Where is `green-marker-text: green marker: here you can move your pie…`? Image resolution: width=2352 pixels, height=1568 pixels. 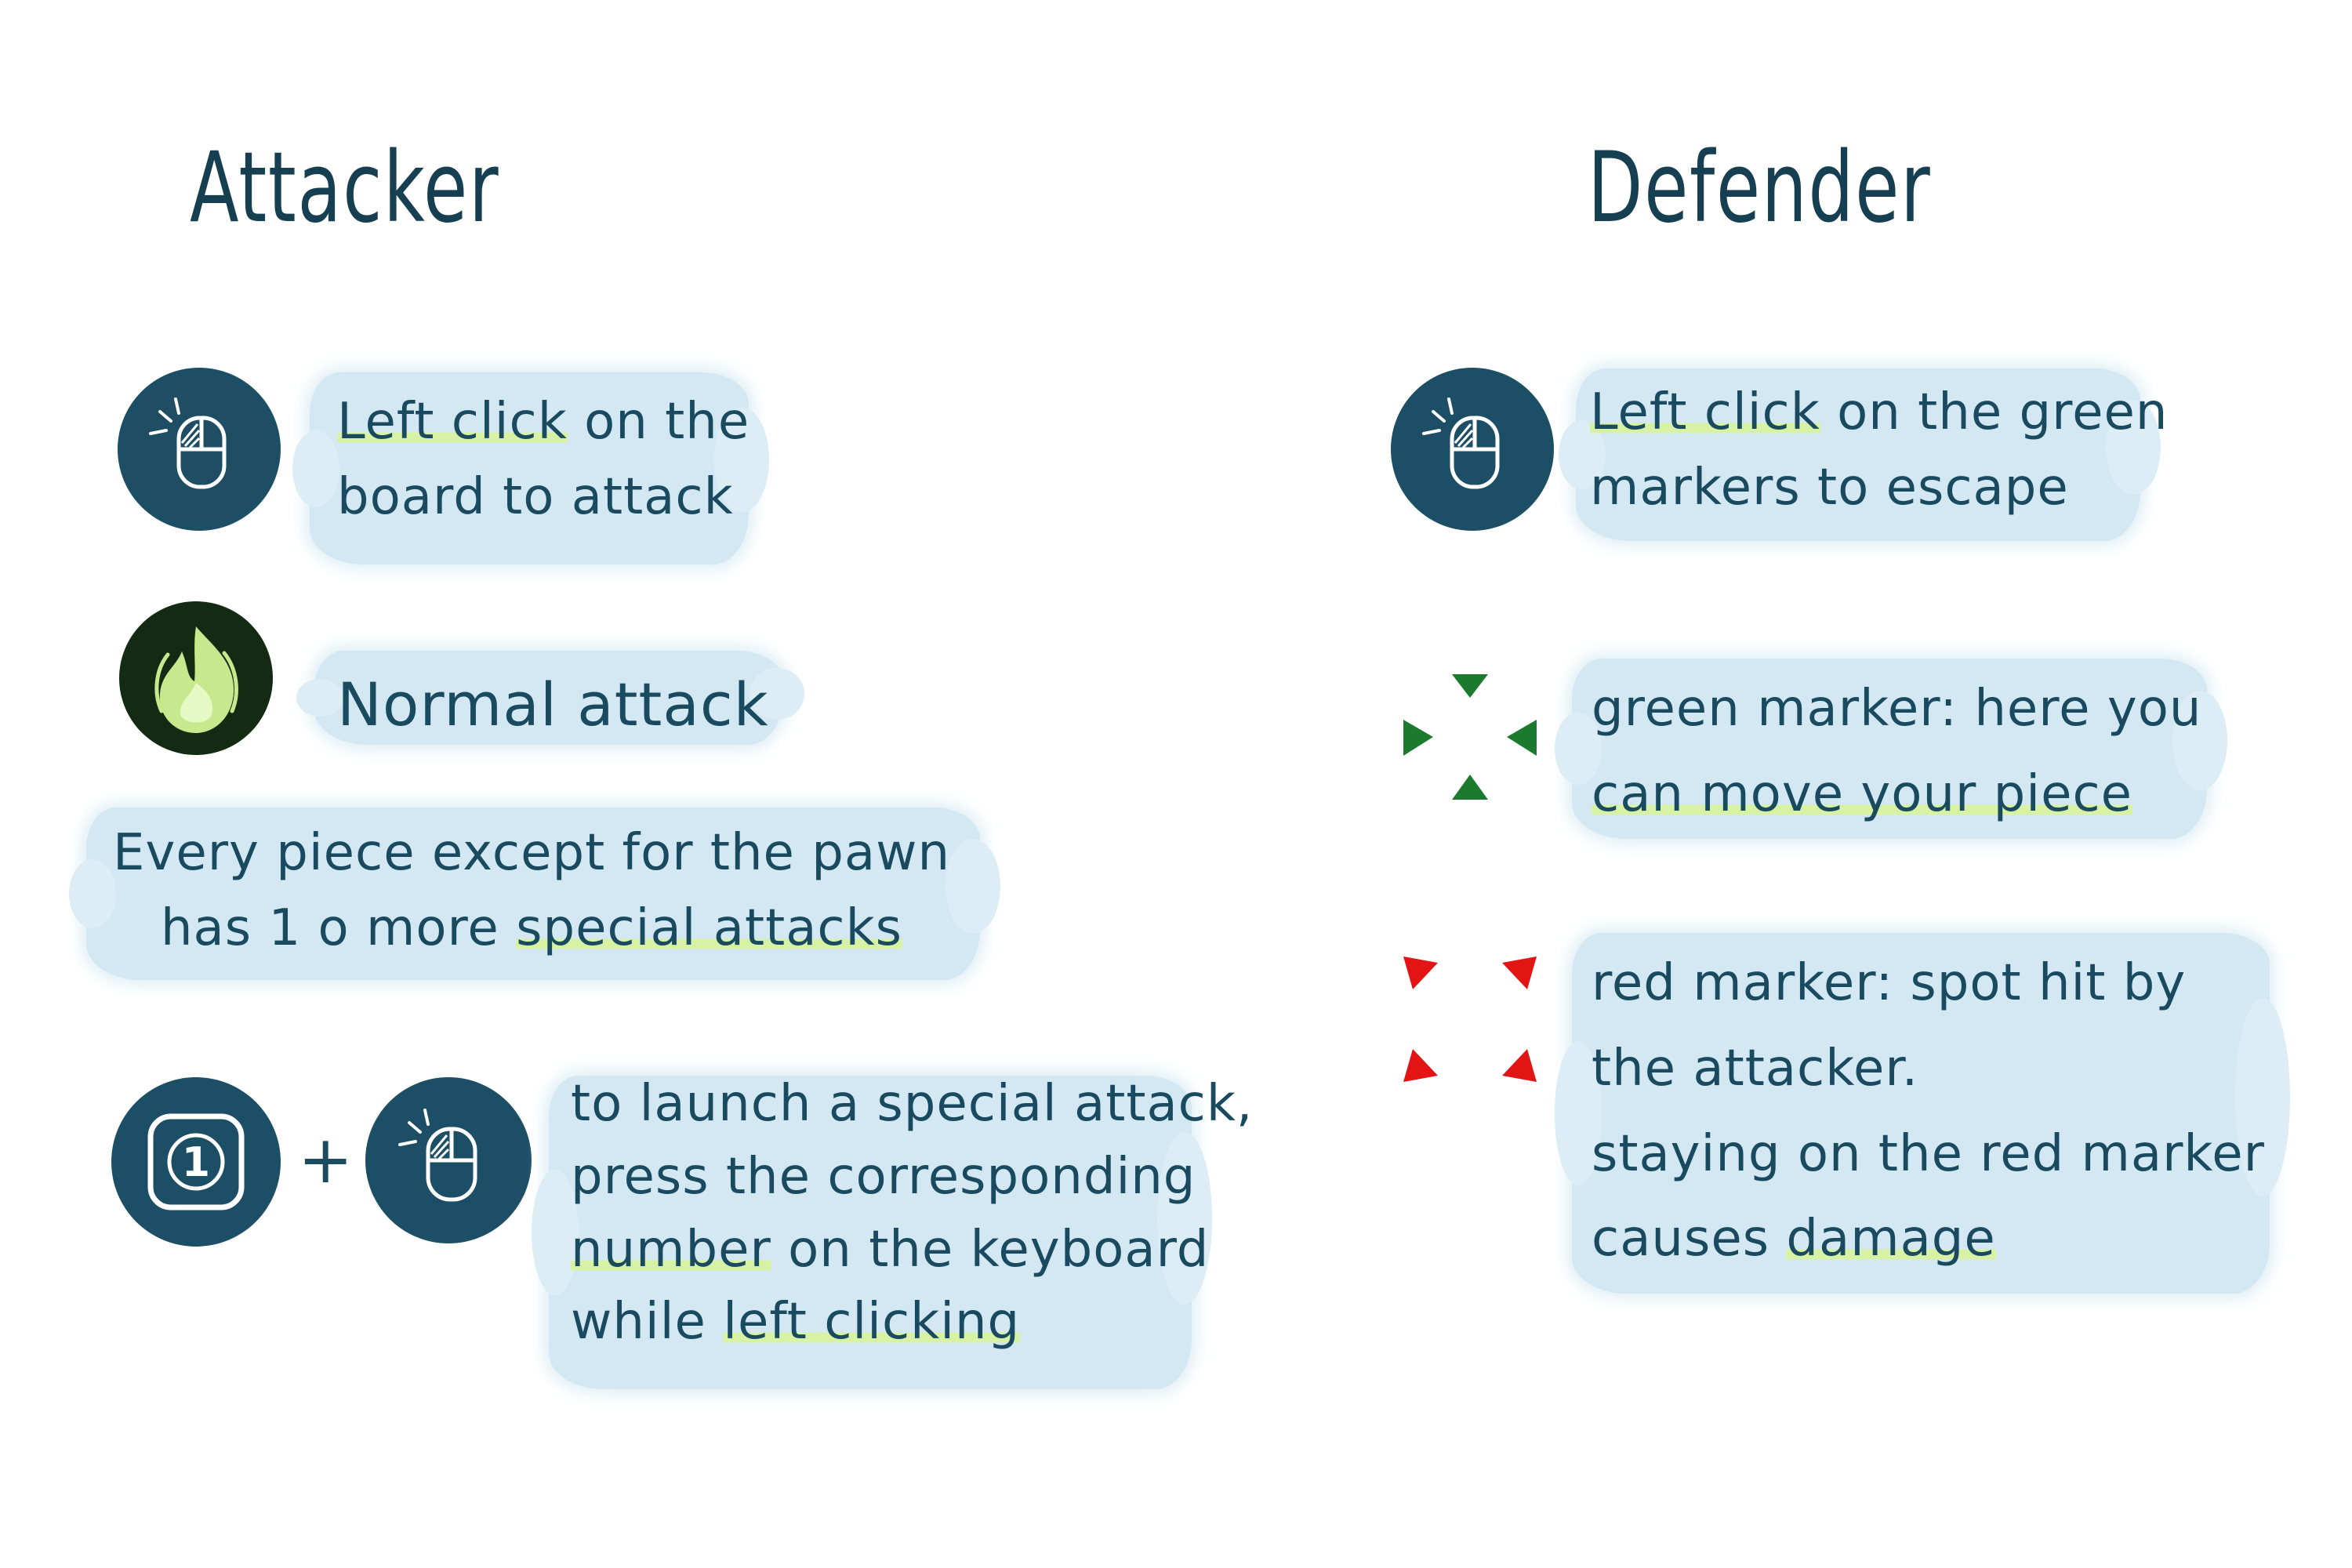 green-marker-text: green marker: here you can move your pie… is located at coordinates (1897, 751).